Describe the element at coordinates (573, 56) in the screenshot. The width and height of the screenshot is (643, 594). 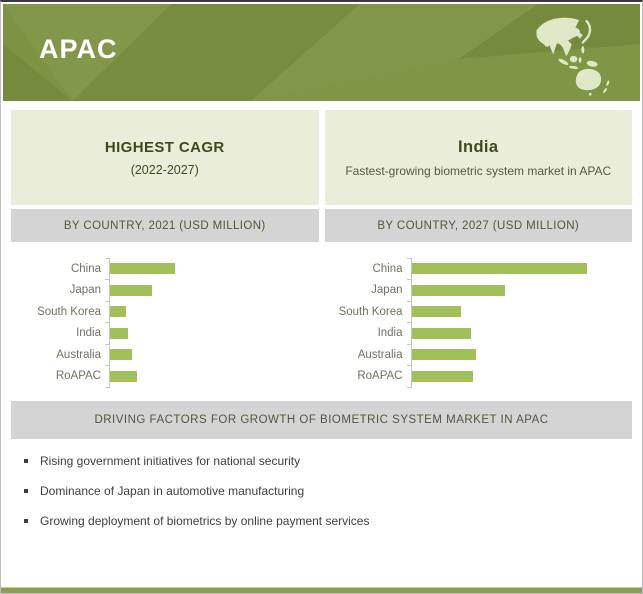
I see `asia-pacific-map-graphic` at that location.